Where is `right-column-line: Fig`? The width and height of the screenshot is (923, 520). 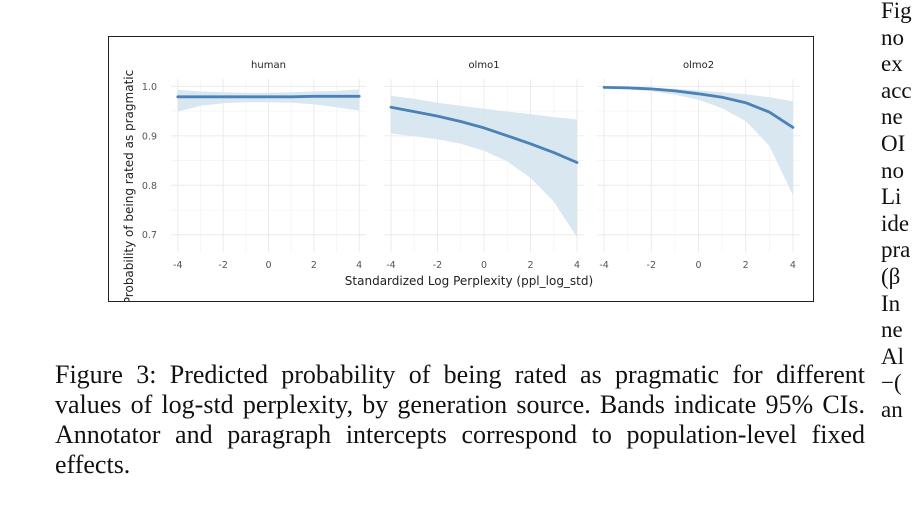
right-column-line: Fig is located at coordinates (896, 11).